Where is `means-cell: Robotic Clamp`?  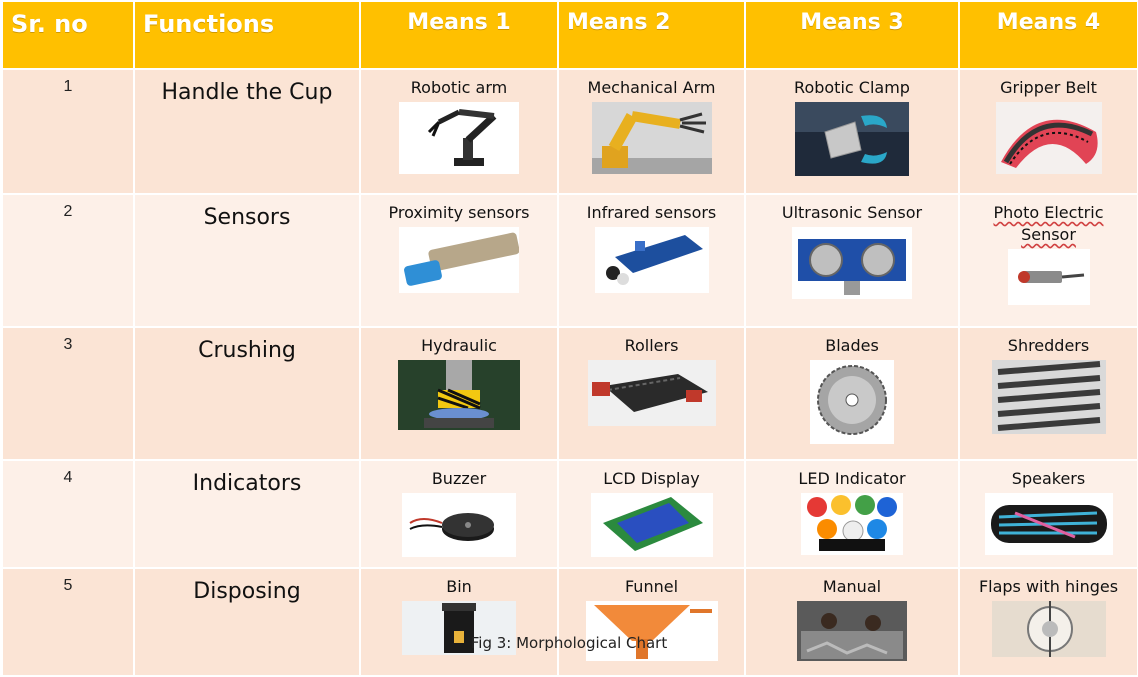
means-cell: Robotic Clamp is located at coordinates (852, 131).